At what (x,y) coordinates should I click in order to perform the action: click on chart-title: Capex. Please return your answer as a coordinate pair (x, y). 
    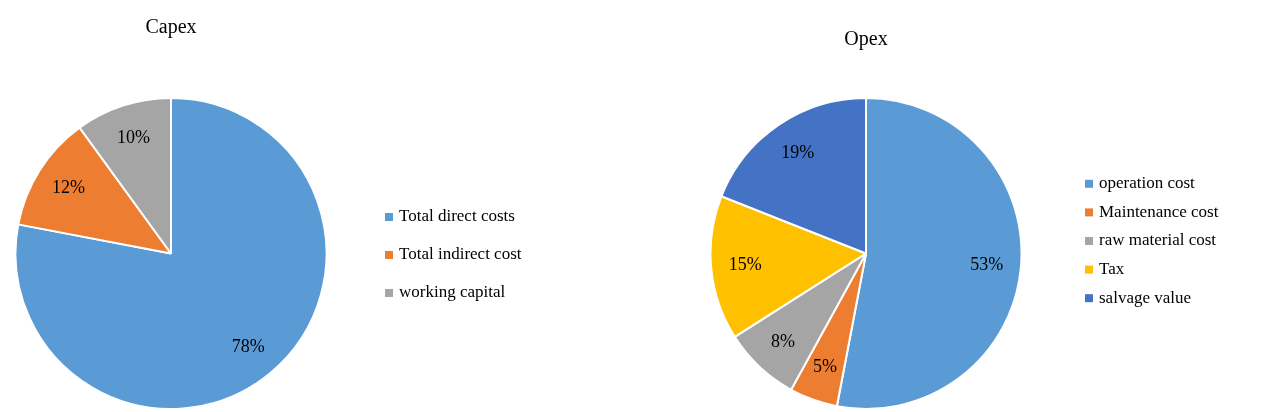
    Looking at the image, I should click on (171, 27).